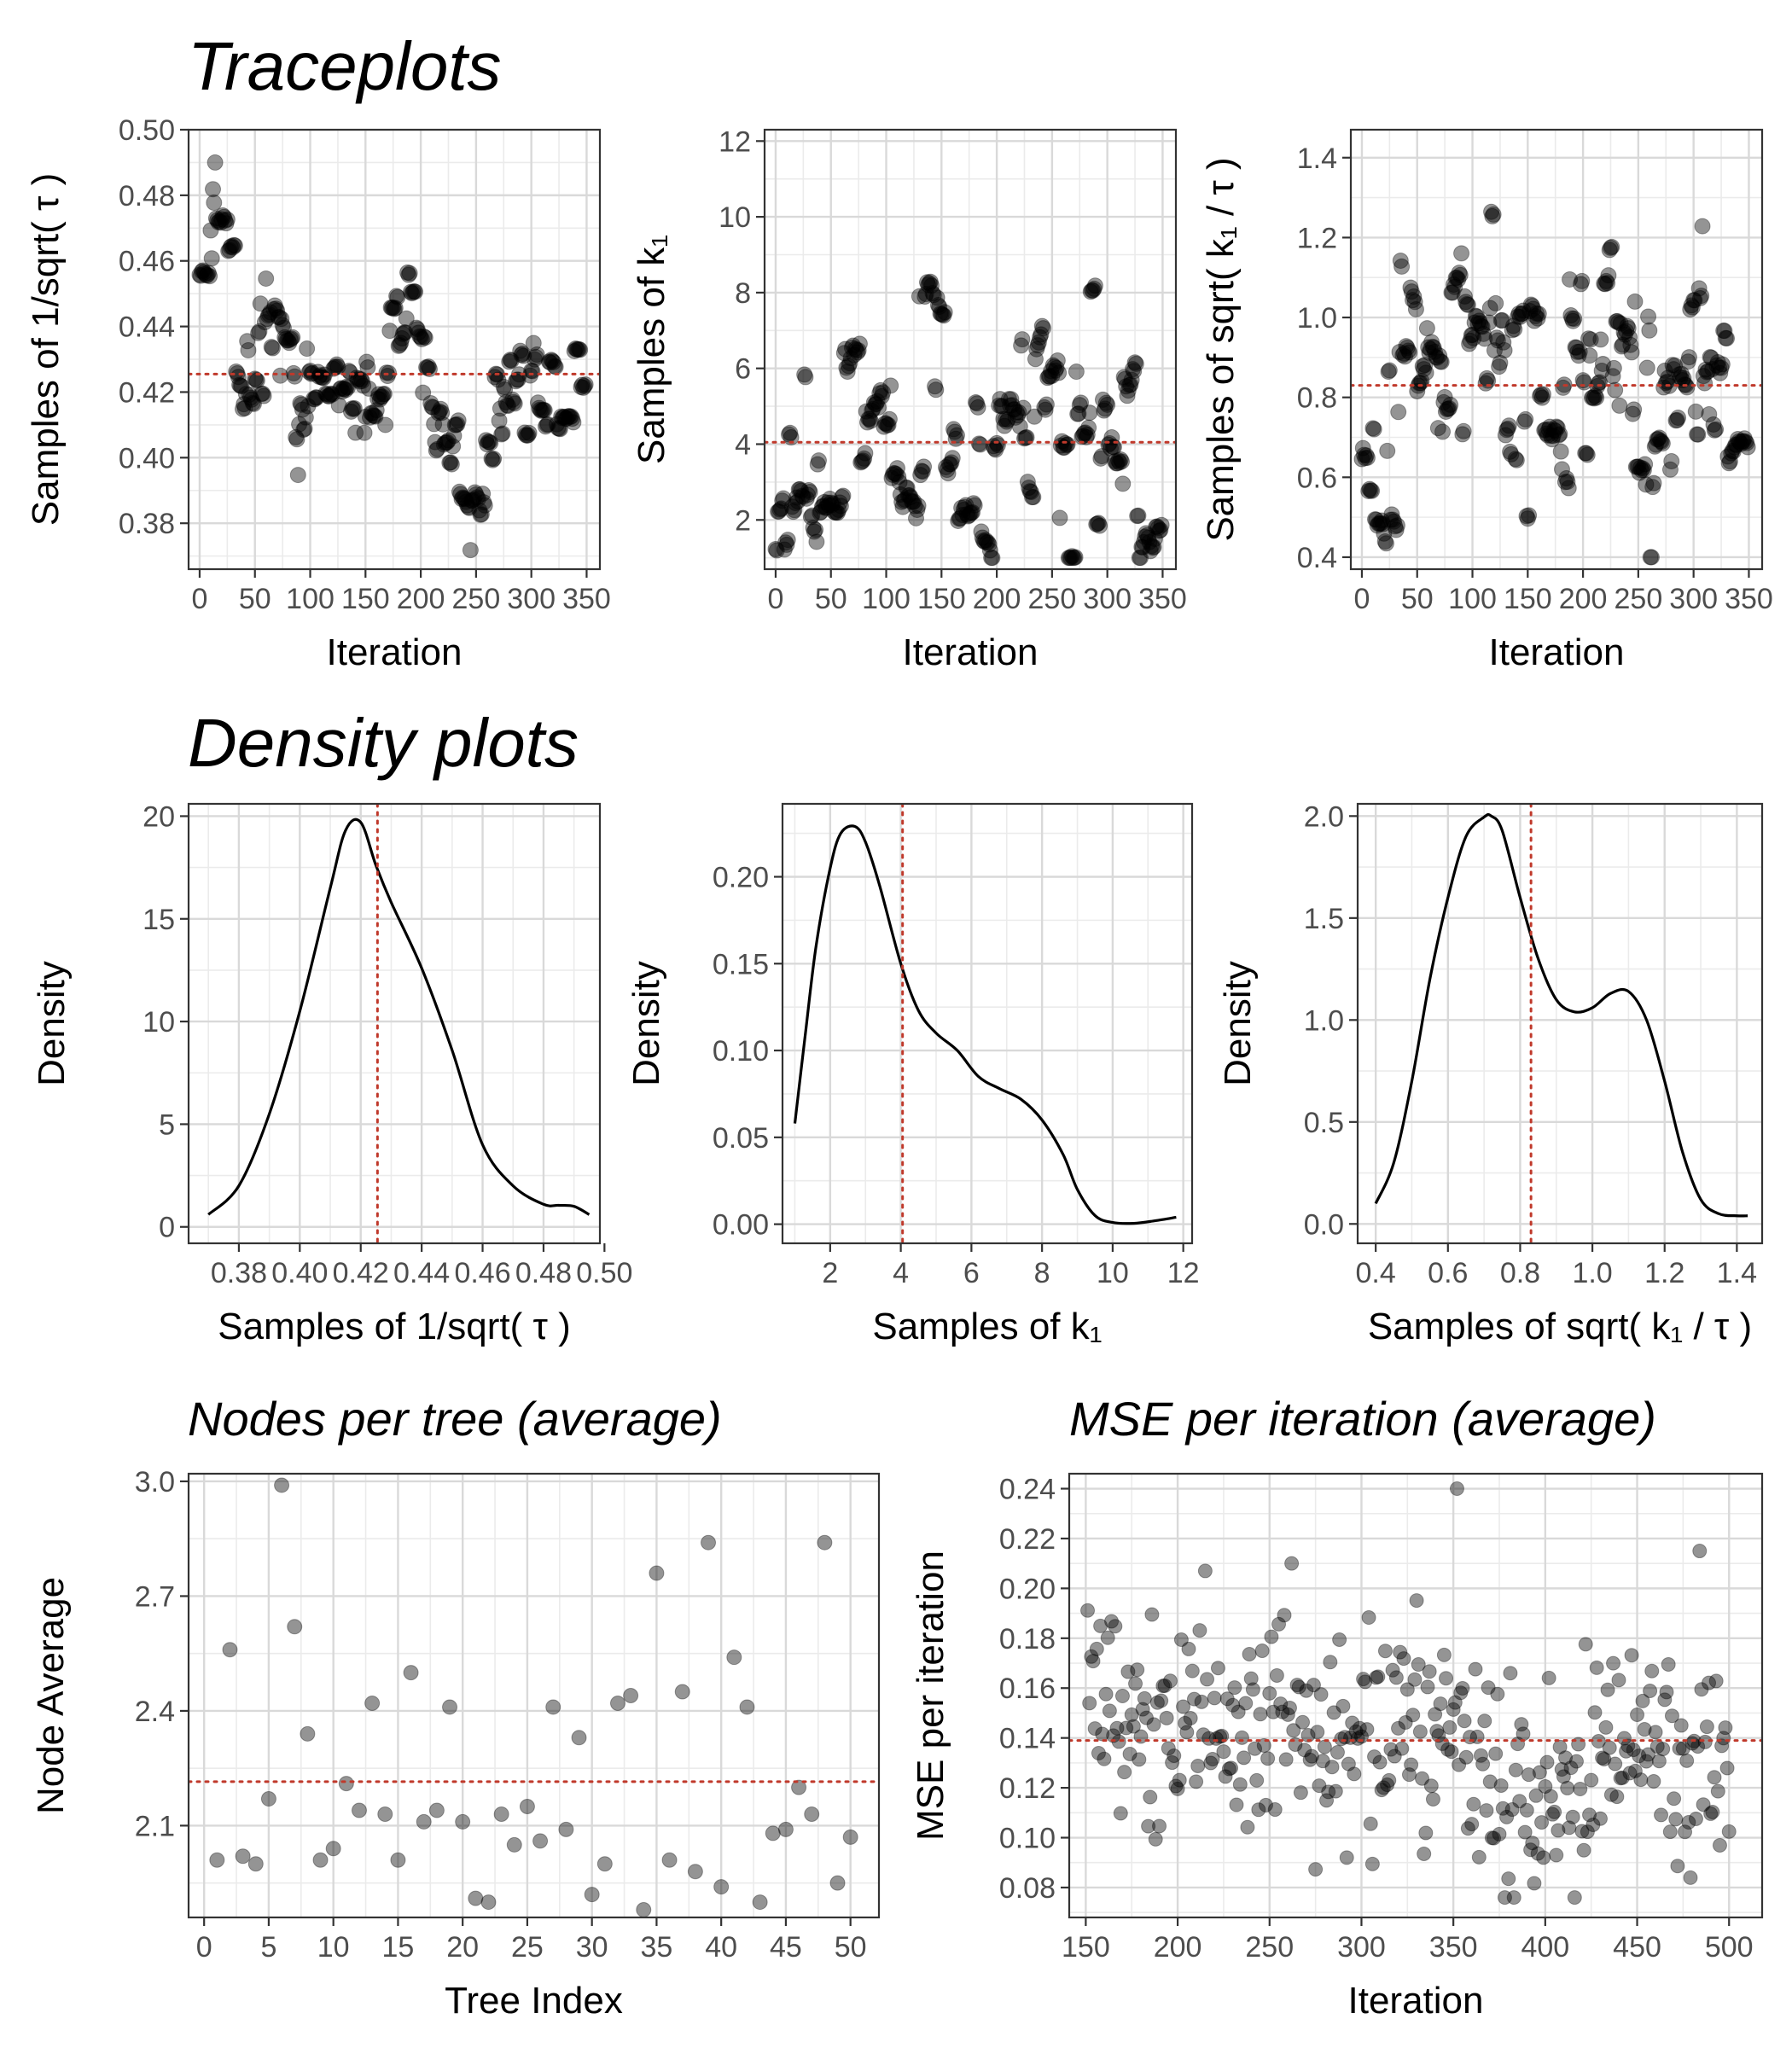  Describe the element at coordinates (155, 1712) in the screenshot. I see `y-tick-label: 2.4` at that location.